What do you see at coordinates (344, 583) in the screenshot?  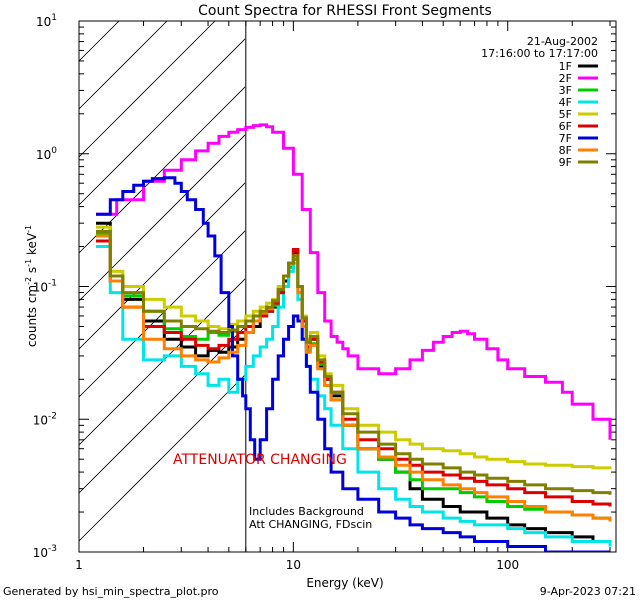 I see `x-axis-label: Energy (keV)` at bounding box center [344, 583].